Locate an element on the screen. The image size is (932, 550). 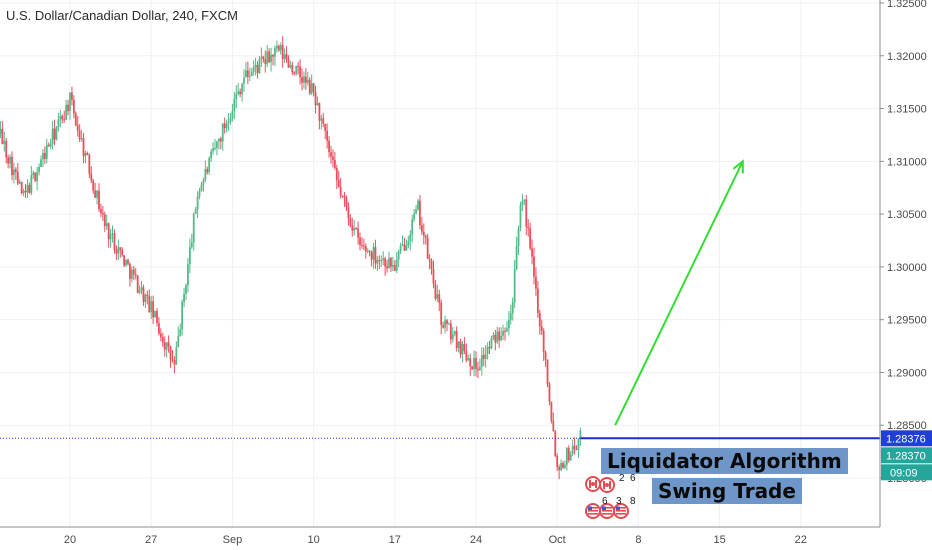
y-tick-label: 1.30500 is located at coordinates (907, 215).